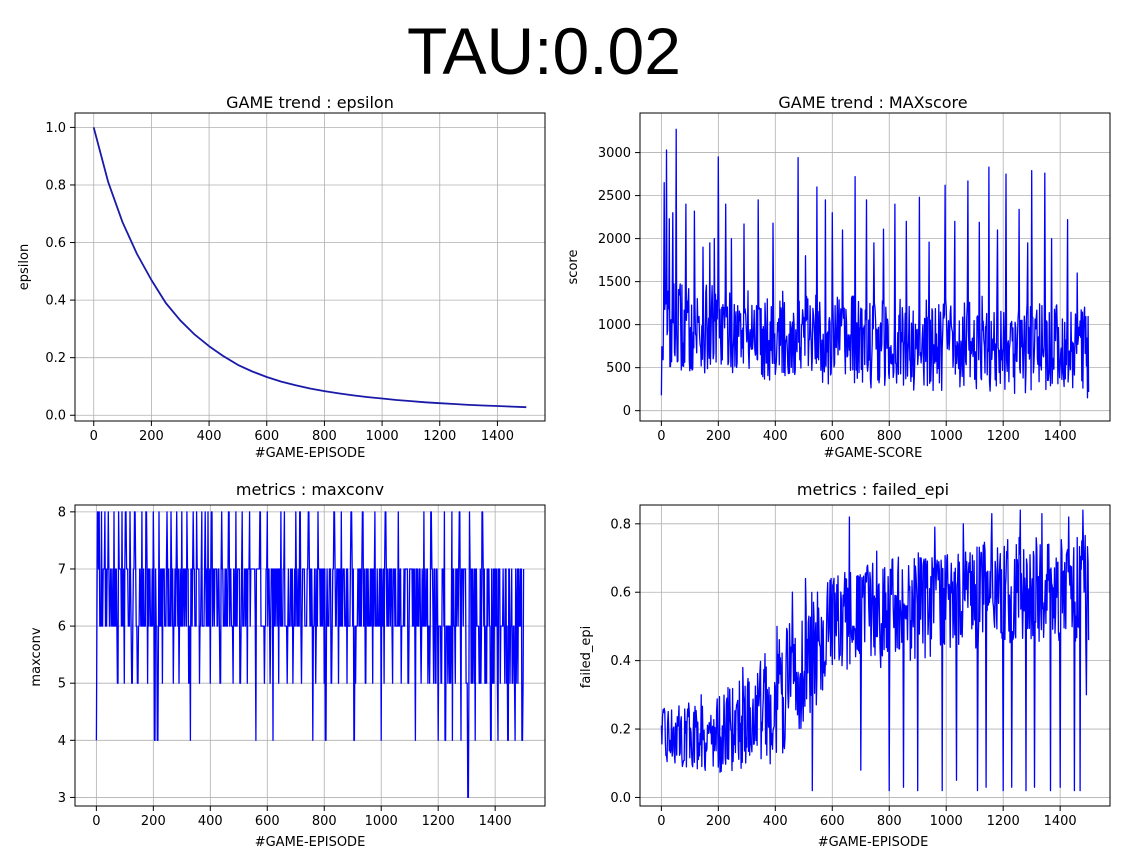  I want to click on x-axis-label-maxscore: #GAME-SCORE, so click(873, 453).